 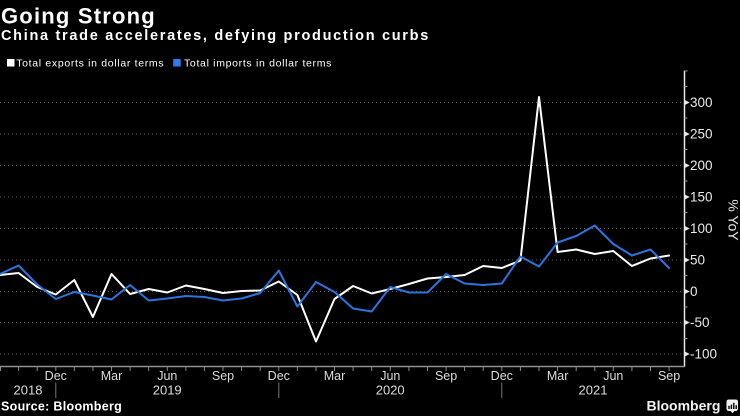 I want to click on svg-text: Source: Bloomberg, so click(x=61, y=407).